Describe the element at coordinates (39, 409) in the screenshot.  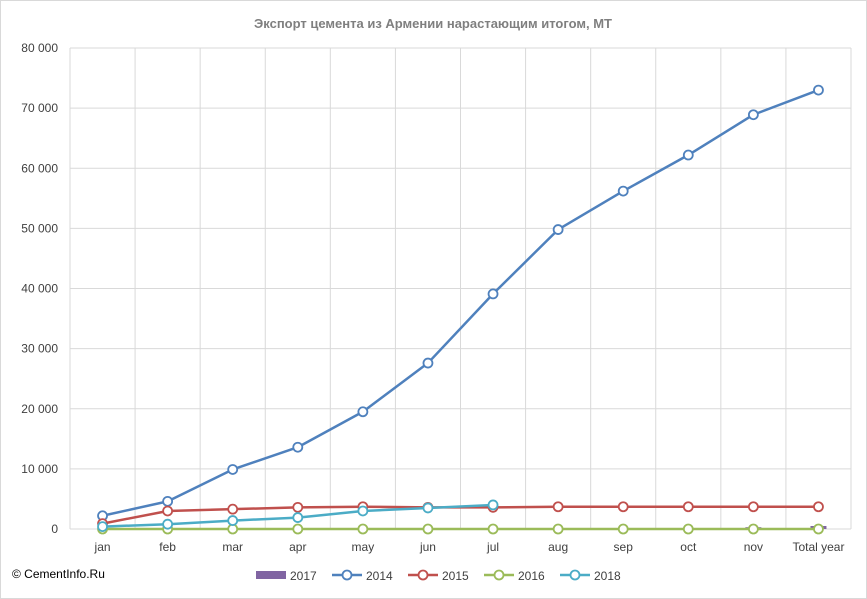
I see `y-tick-label: 20 000` at that location.